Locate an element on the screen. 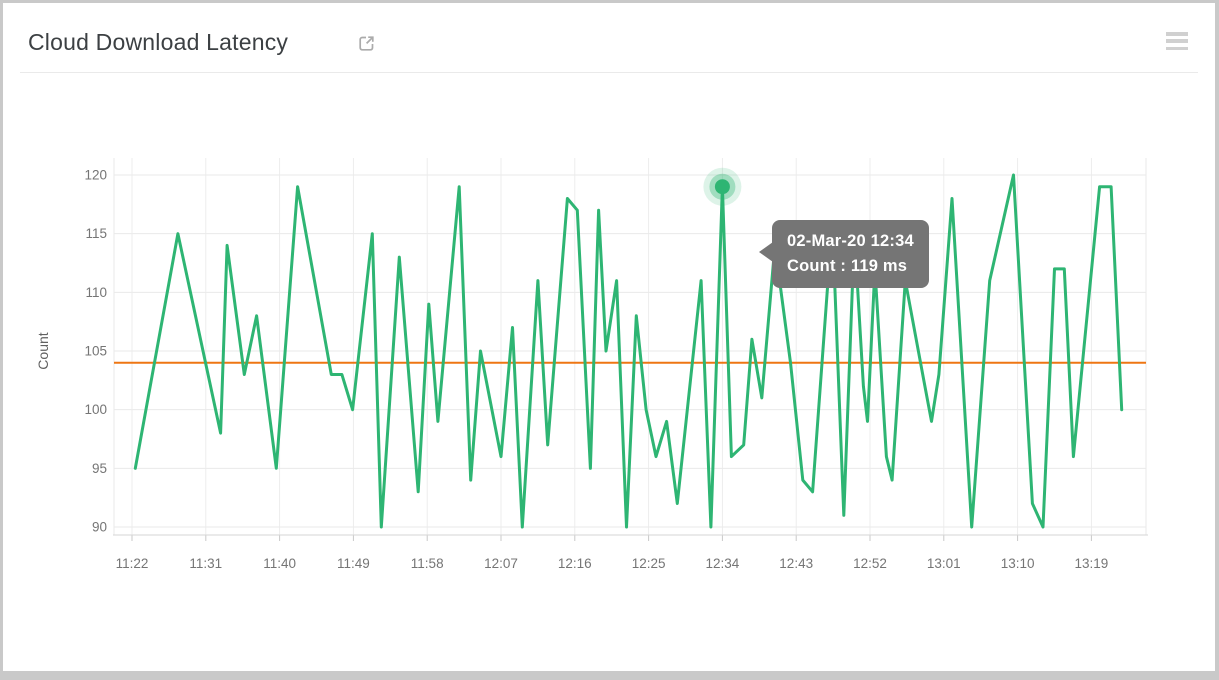 The height and width of the screenshot is (680, 1219). widget-header: Cloud Download Latency is located at coordinates (609, 38).